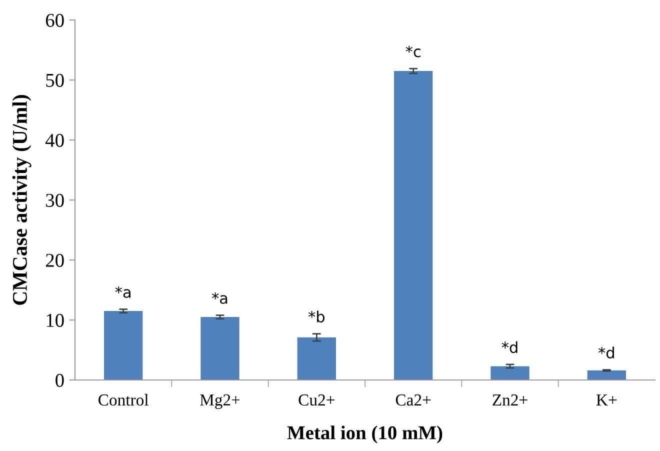 This screenshot has height=451, width=660. Describe the element at coordinates (55, 200) in the screenshot. I see `y-tick-label: 30` at that location.